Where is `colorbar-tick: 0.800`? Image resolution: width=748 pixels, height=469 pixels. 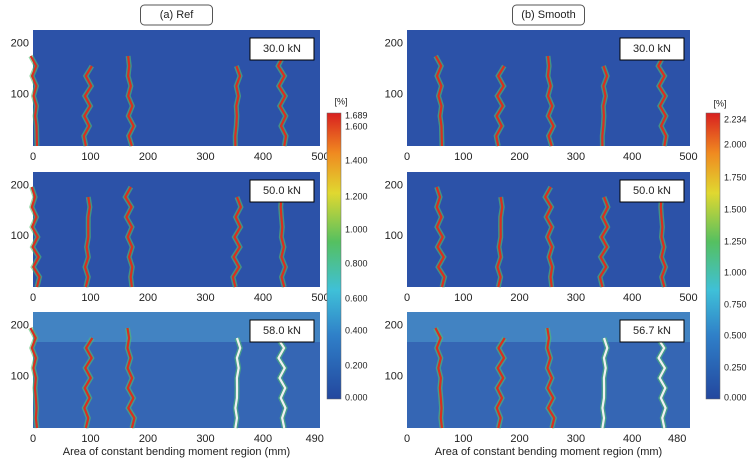 colorbar-tick: 0.800 is located at coordinates (356, 263).